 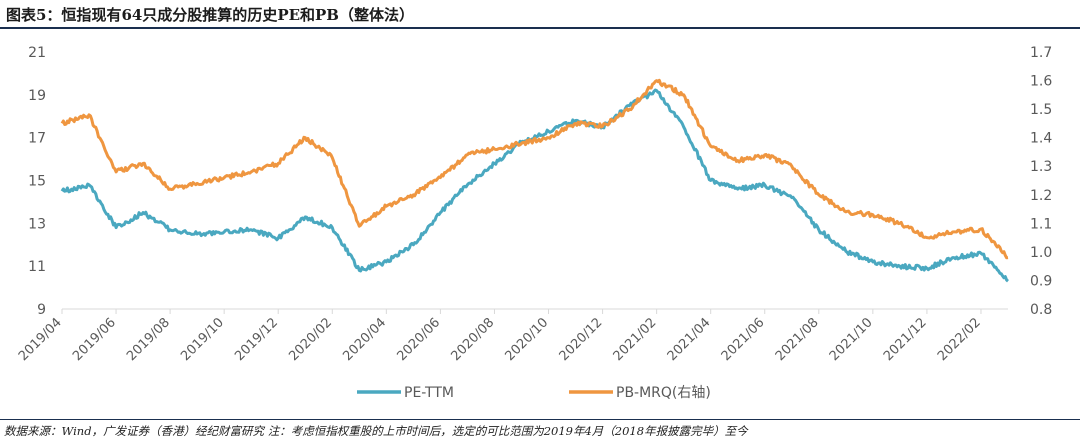 What do you see at coordinates (310, 339) in the screenshot?
I see `x-tick-label: 2020/02` at bounding box center [310, 339].